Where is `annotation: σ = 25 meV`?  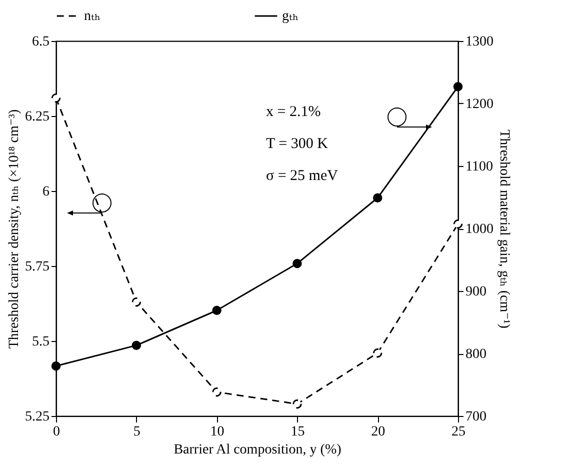 annotation: σ = 25 meV is located at coordinates (302, 176).